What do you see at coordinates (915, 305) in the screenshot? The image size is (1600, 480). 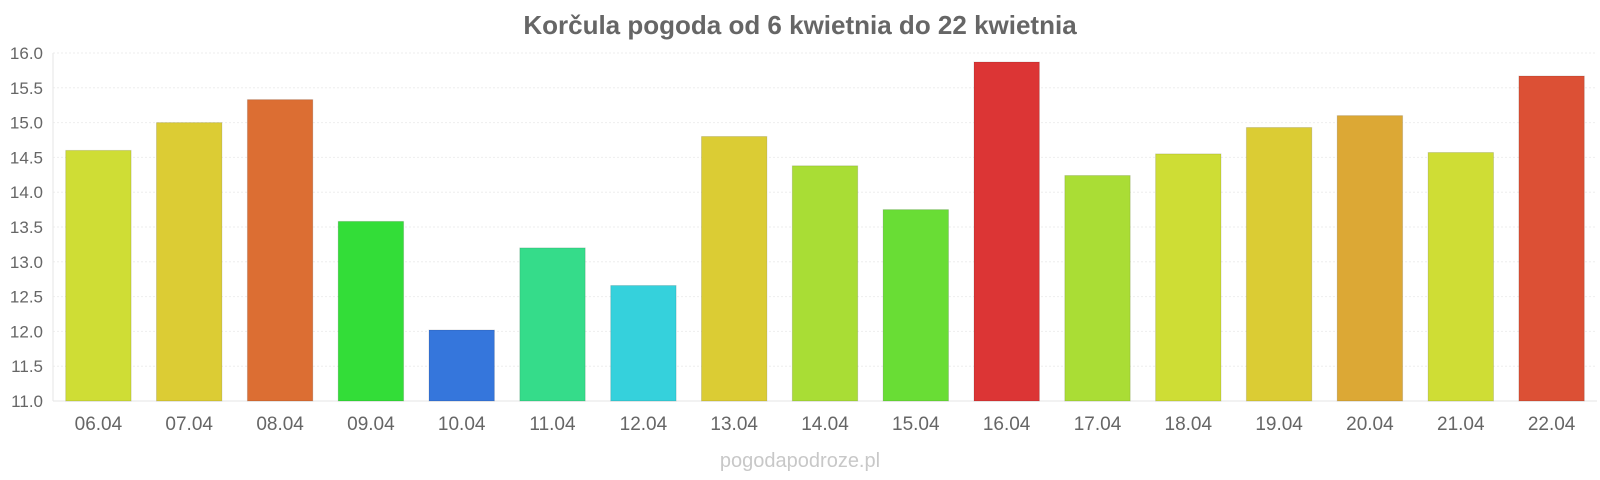 I see `bar-15.04` at bounding box center [915, 305].